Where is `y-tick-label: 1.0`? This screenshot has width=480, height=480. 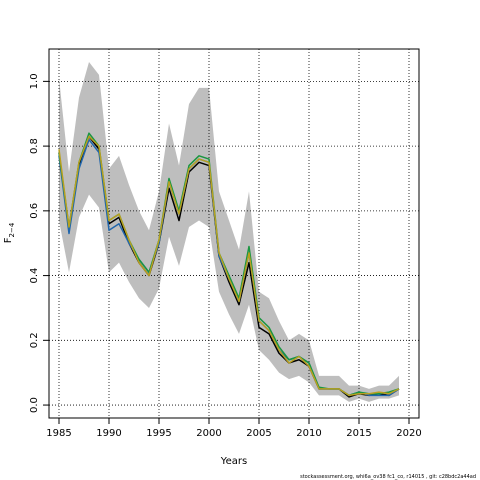
y-tick-label: 1.0 is located at coordinates (34, 81).